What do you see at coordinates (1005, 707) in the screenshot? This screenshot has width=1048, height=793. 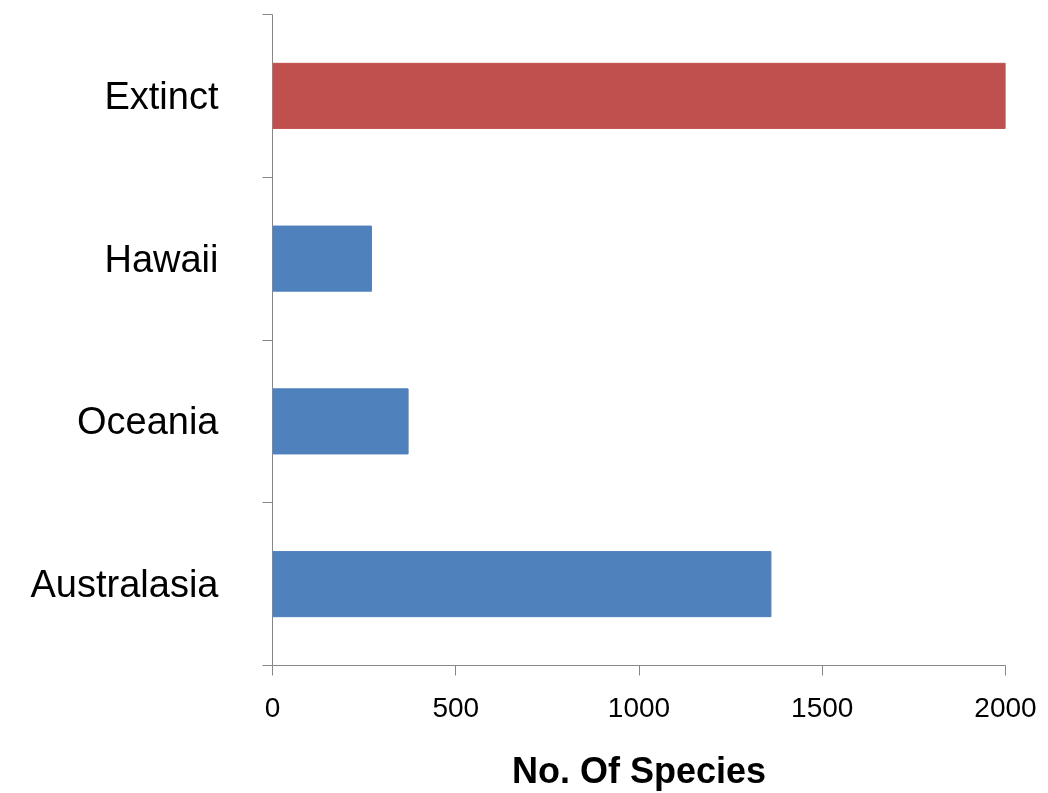 I see `x-tick-label: 2000` at bounding box center [1005, 707].